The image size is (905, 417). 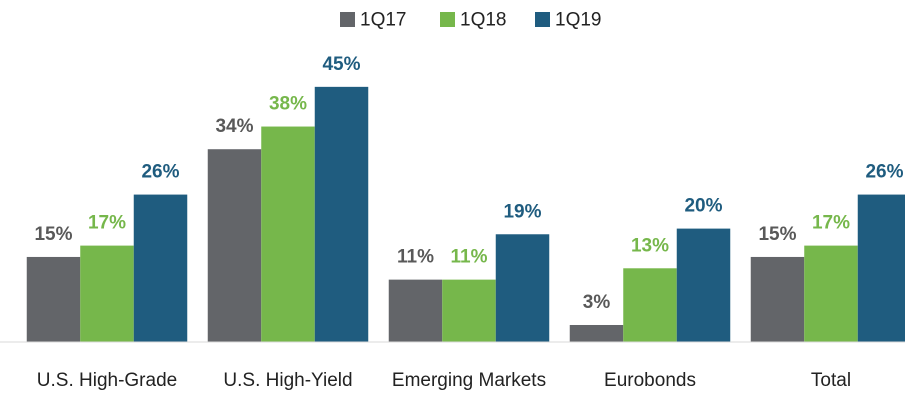 What do you see at coordinates (650, 380) in the screenshot?
I see `x-tick-label: Eurobonds` at bounding box center [650, 380].